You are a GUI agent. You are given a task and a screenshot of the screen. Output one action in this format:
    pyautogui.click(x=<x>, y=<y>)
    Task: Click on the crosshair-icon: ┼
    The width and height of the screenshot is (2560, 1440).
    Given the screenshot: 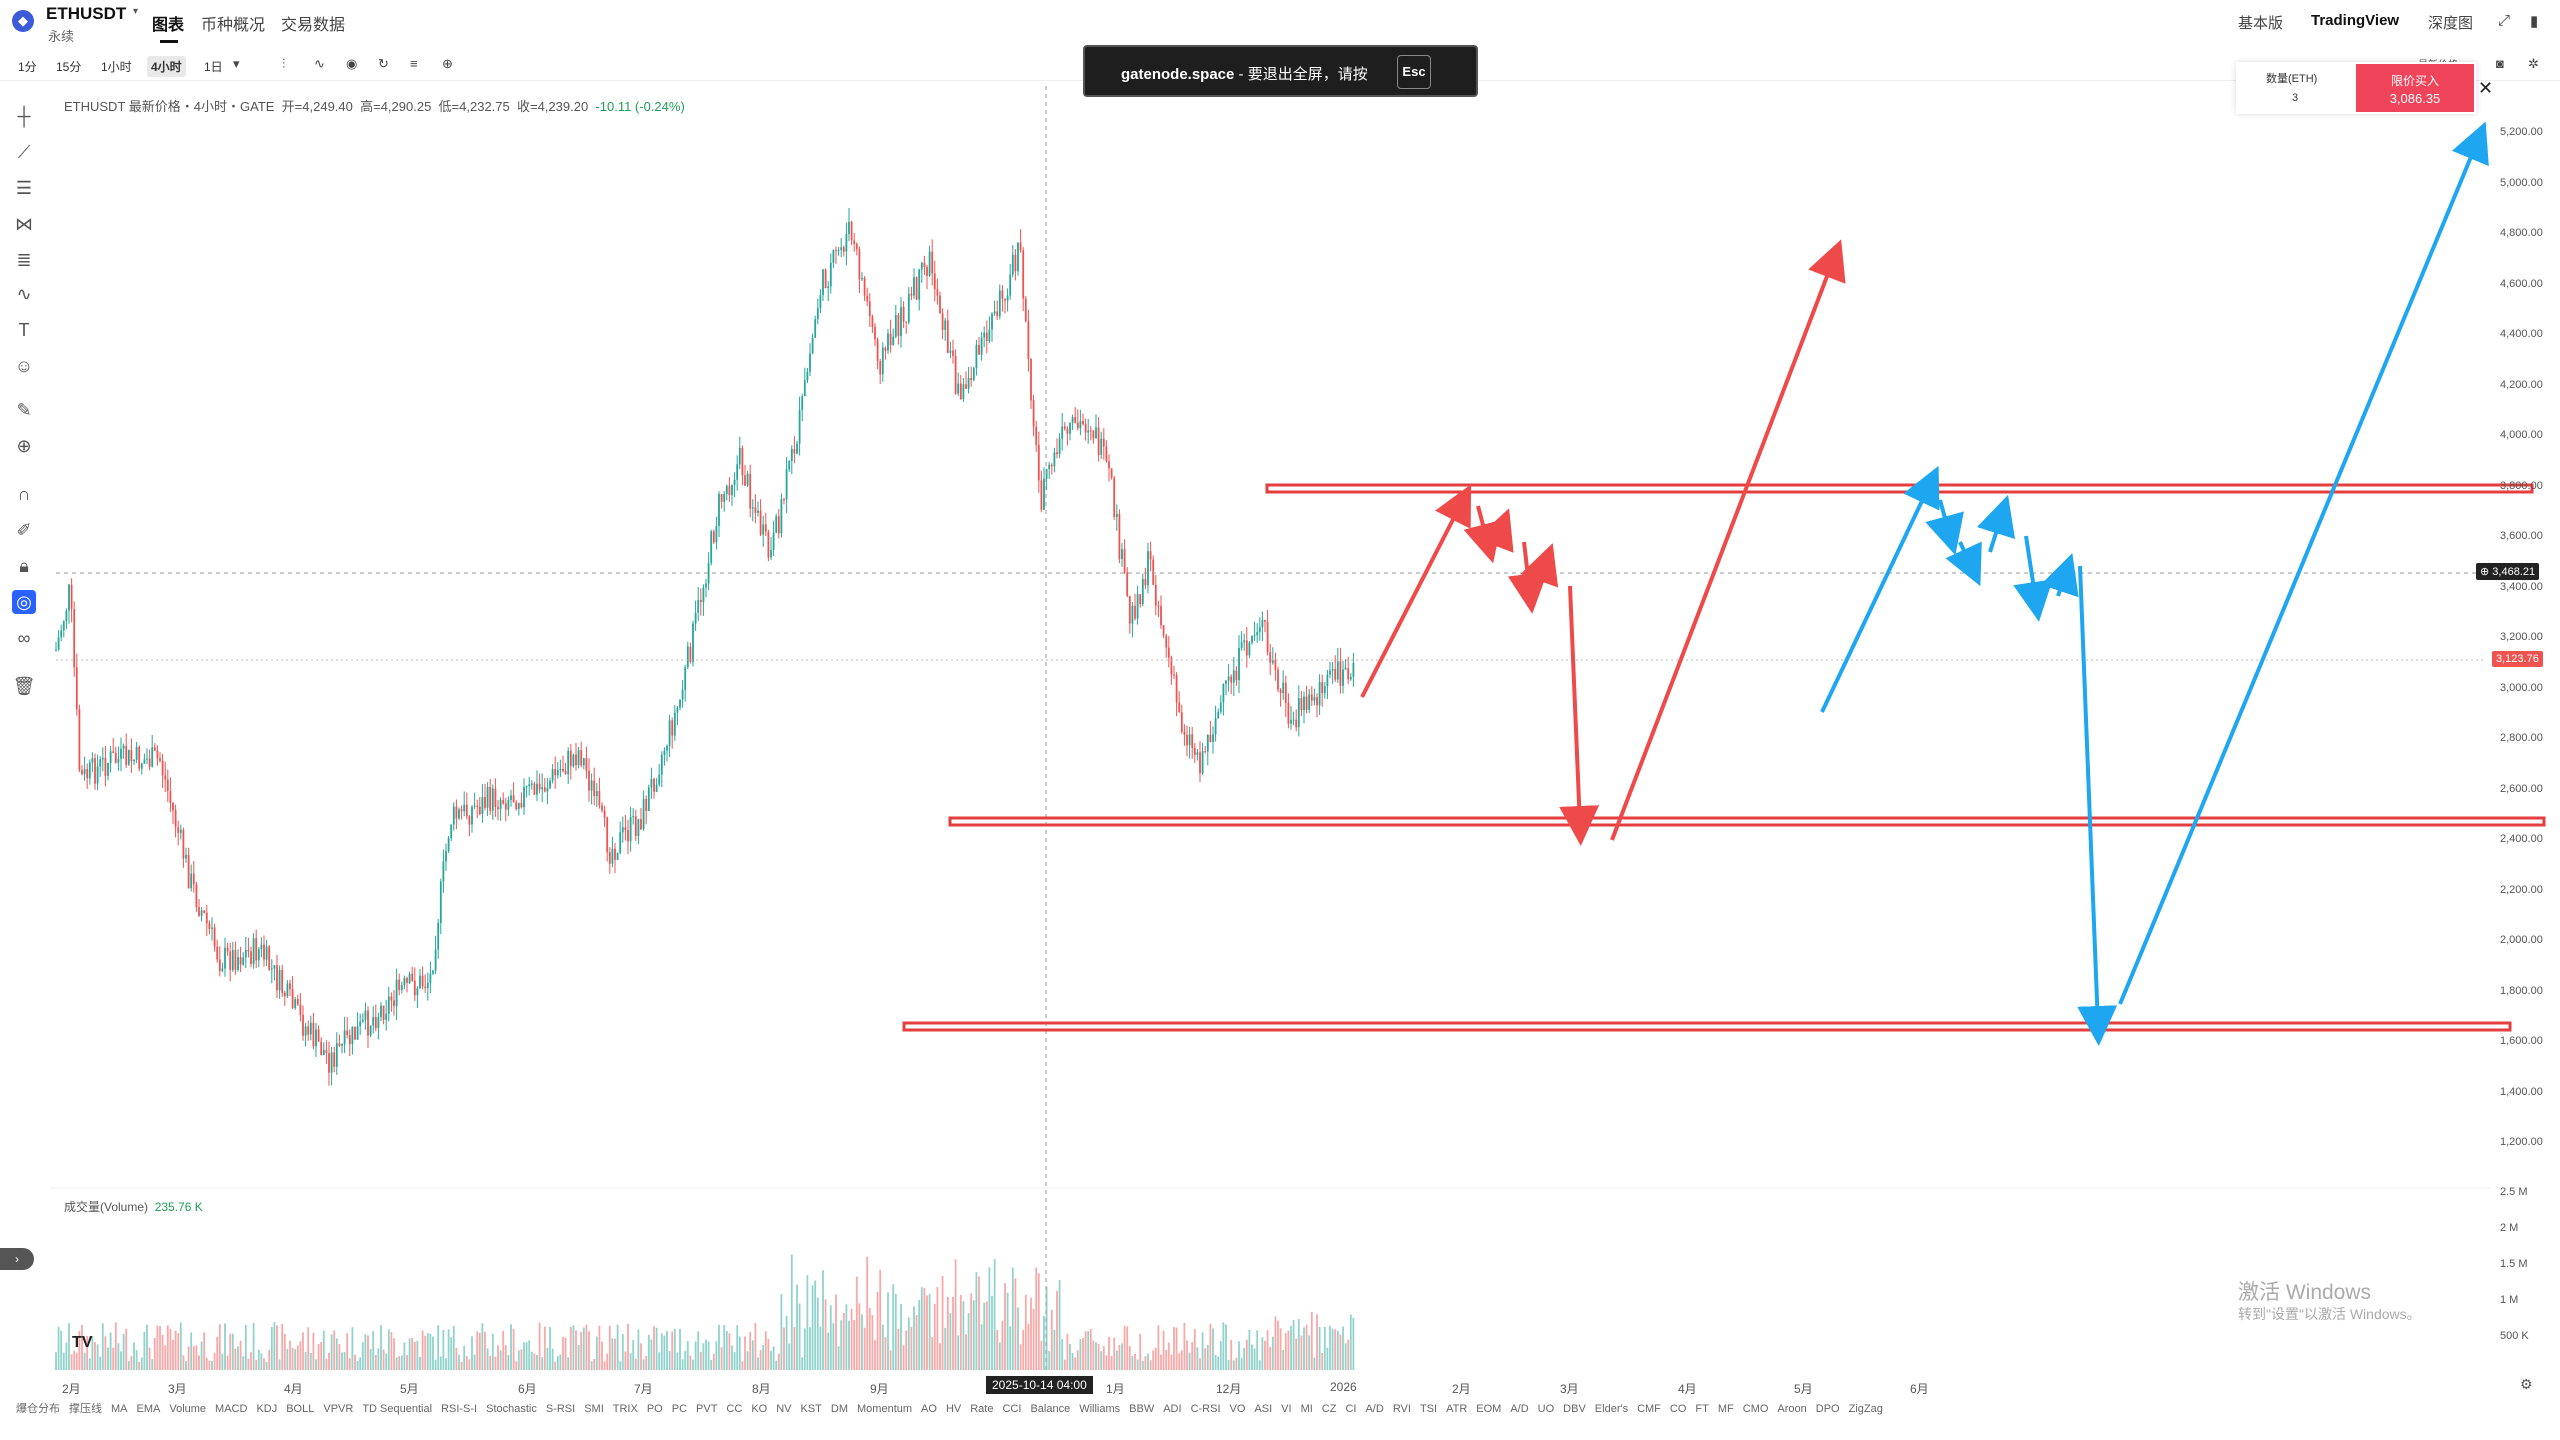 What is the action you would take?
    pyautogui.click(x=24, y=116)
    